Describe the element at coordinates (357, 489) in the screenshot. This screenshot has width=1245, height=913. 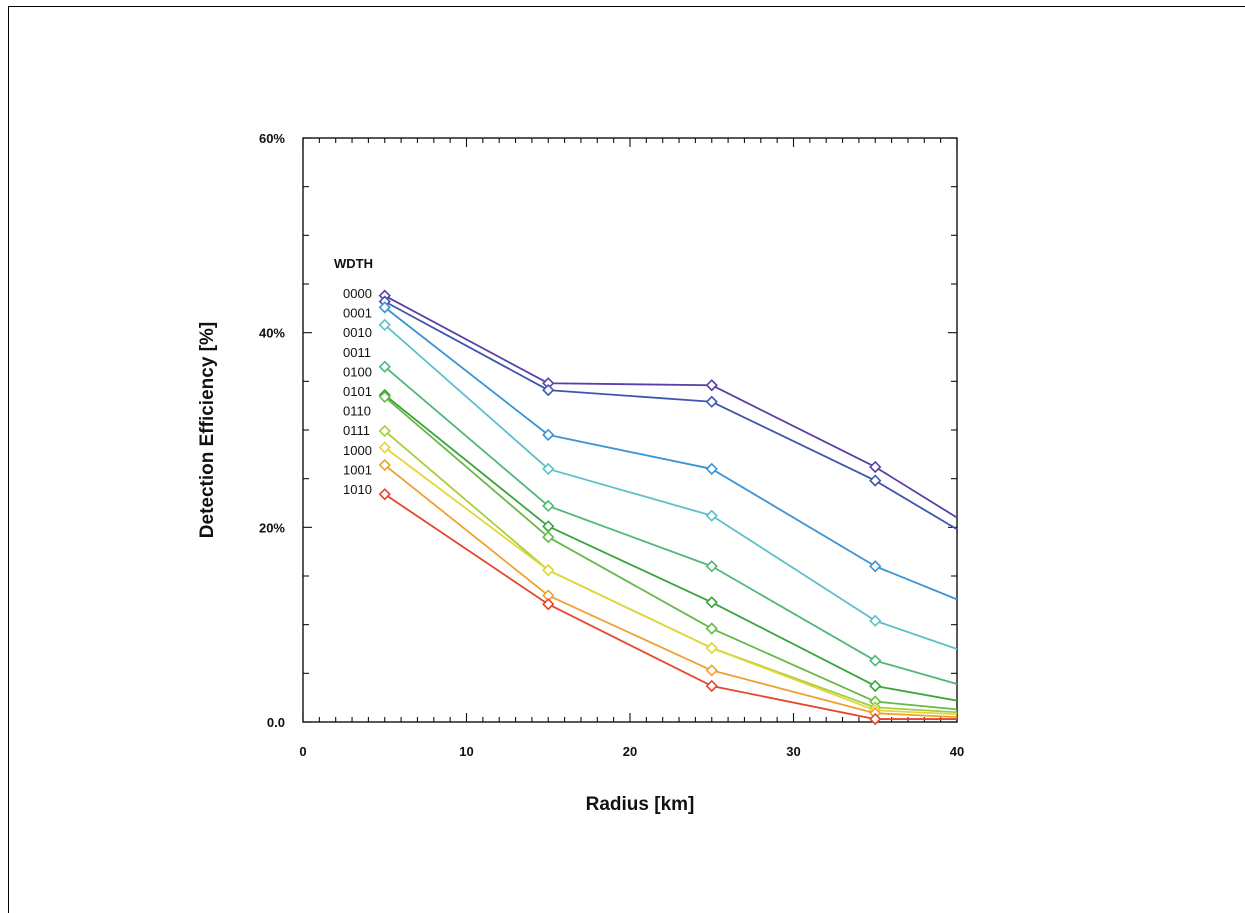
I see `legend-entry: 1010` at that location.